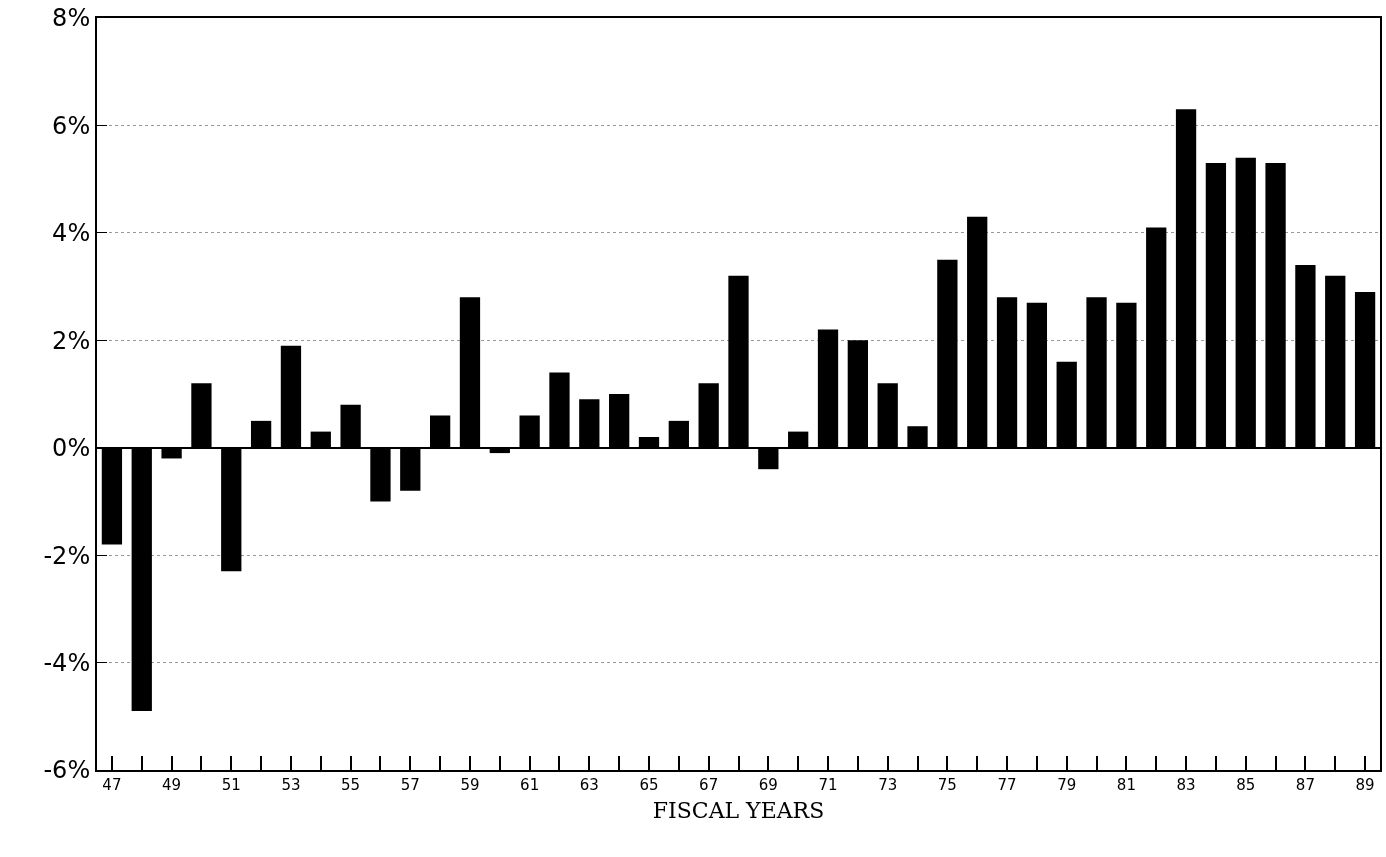 The image size is (1386, 857). Describe the element at coordinates (67, 555) in the screenshot. I see `y-tick-label: -2%` at that location.